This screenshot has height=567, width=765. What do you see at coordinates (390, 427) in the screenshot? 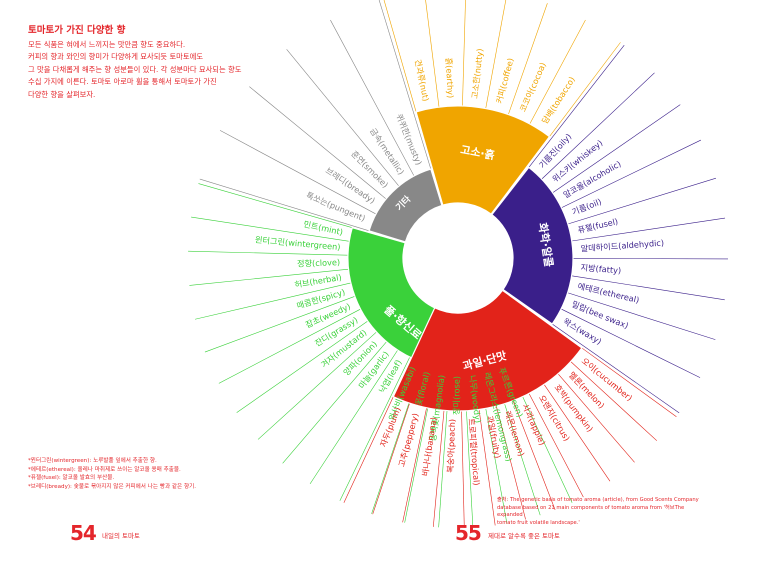
I see `descriptor-label: 자두(plum)` at bounding box center [390, 427].